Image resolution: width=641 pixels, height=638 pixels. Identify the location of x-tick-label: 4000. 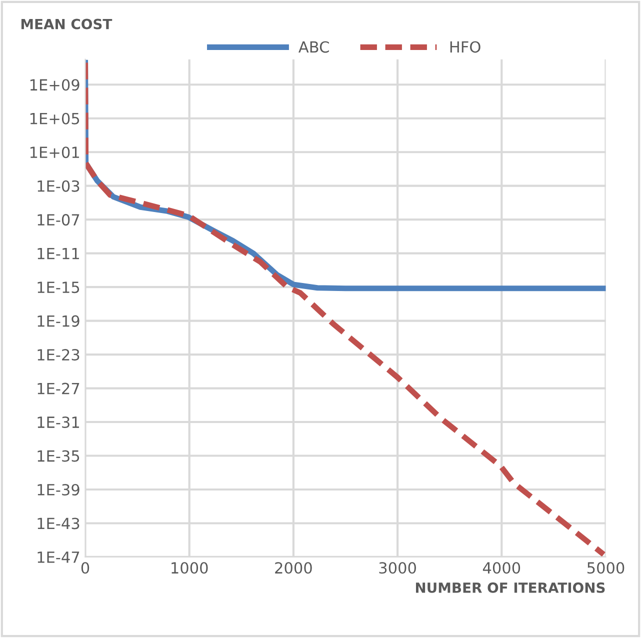
(501, 568).